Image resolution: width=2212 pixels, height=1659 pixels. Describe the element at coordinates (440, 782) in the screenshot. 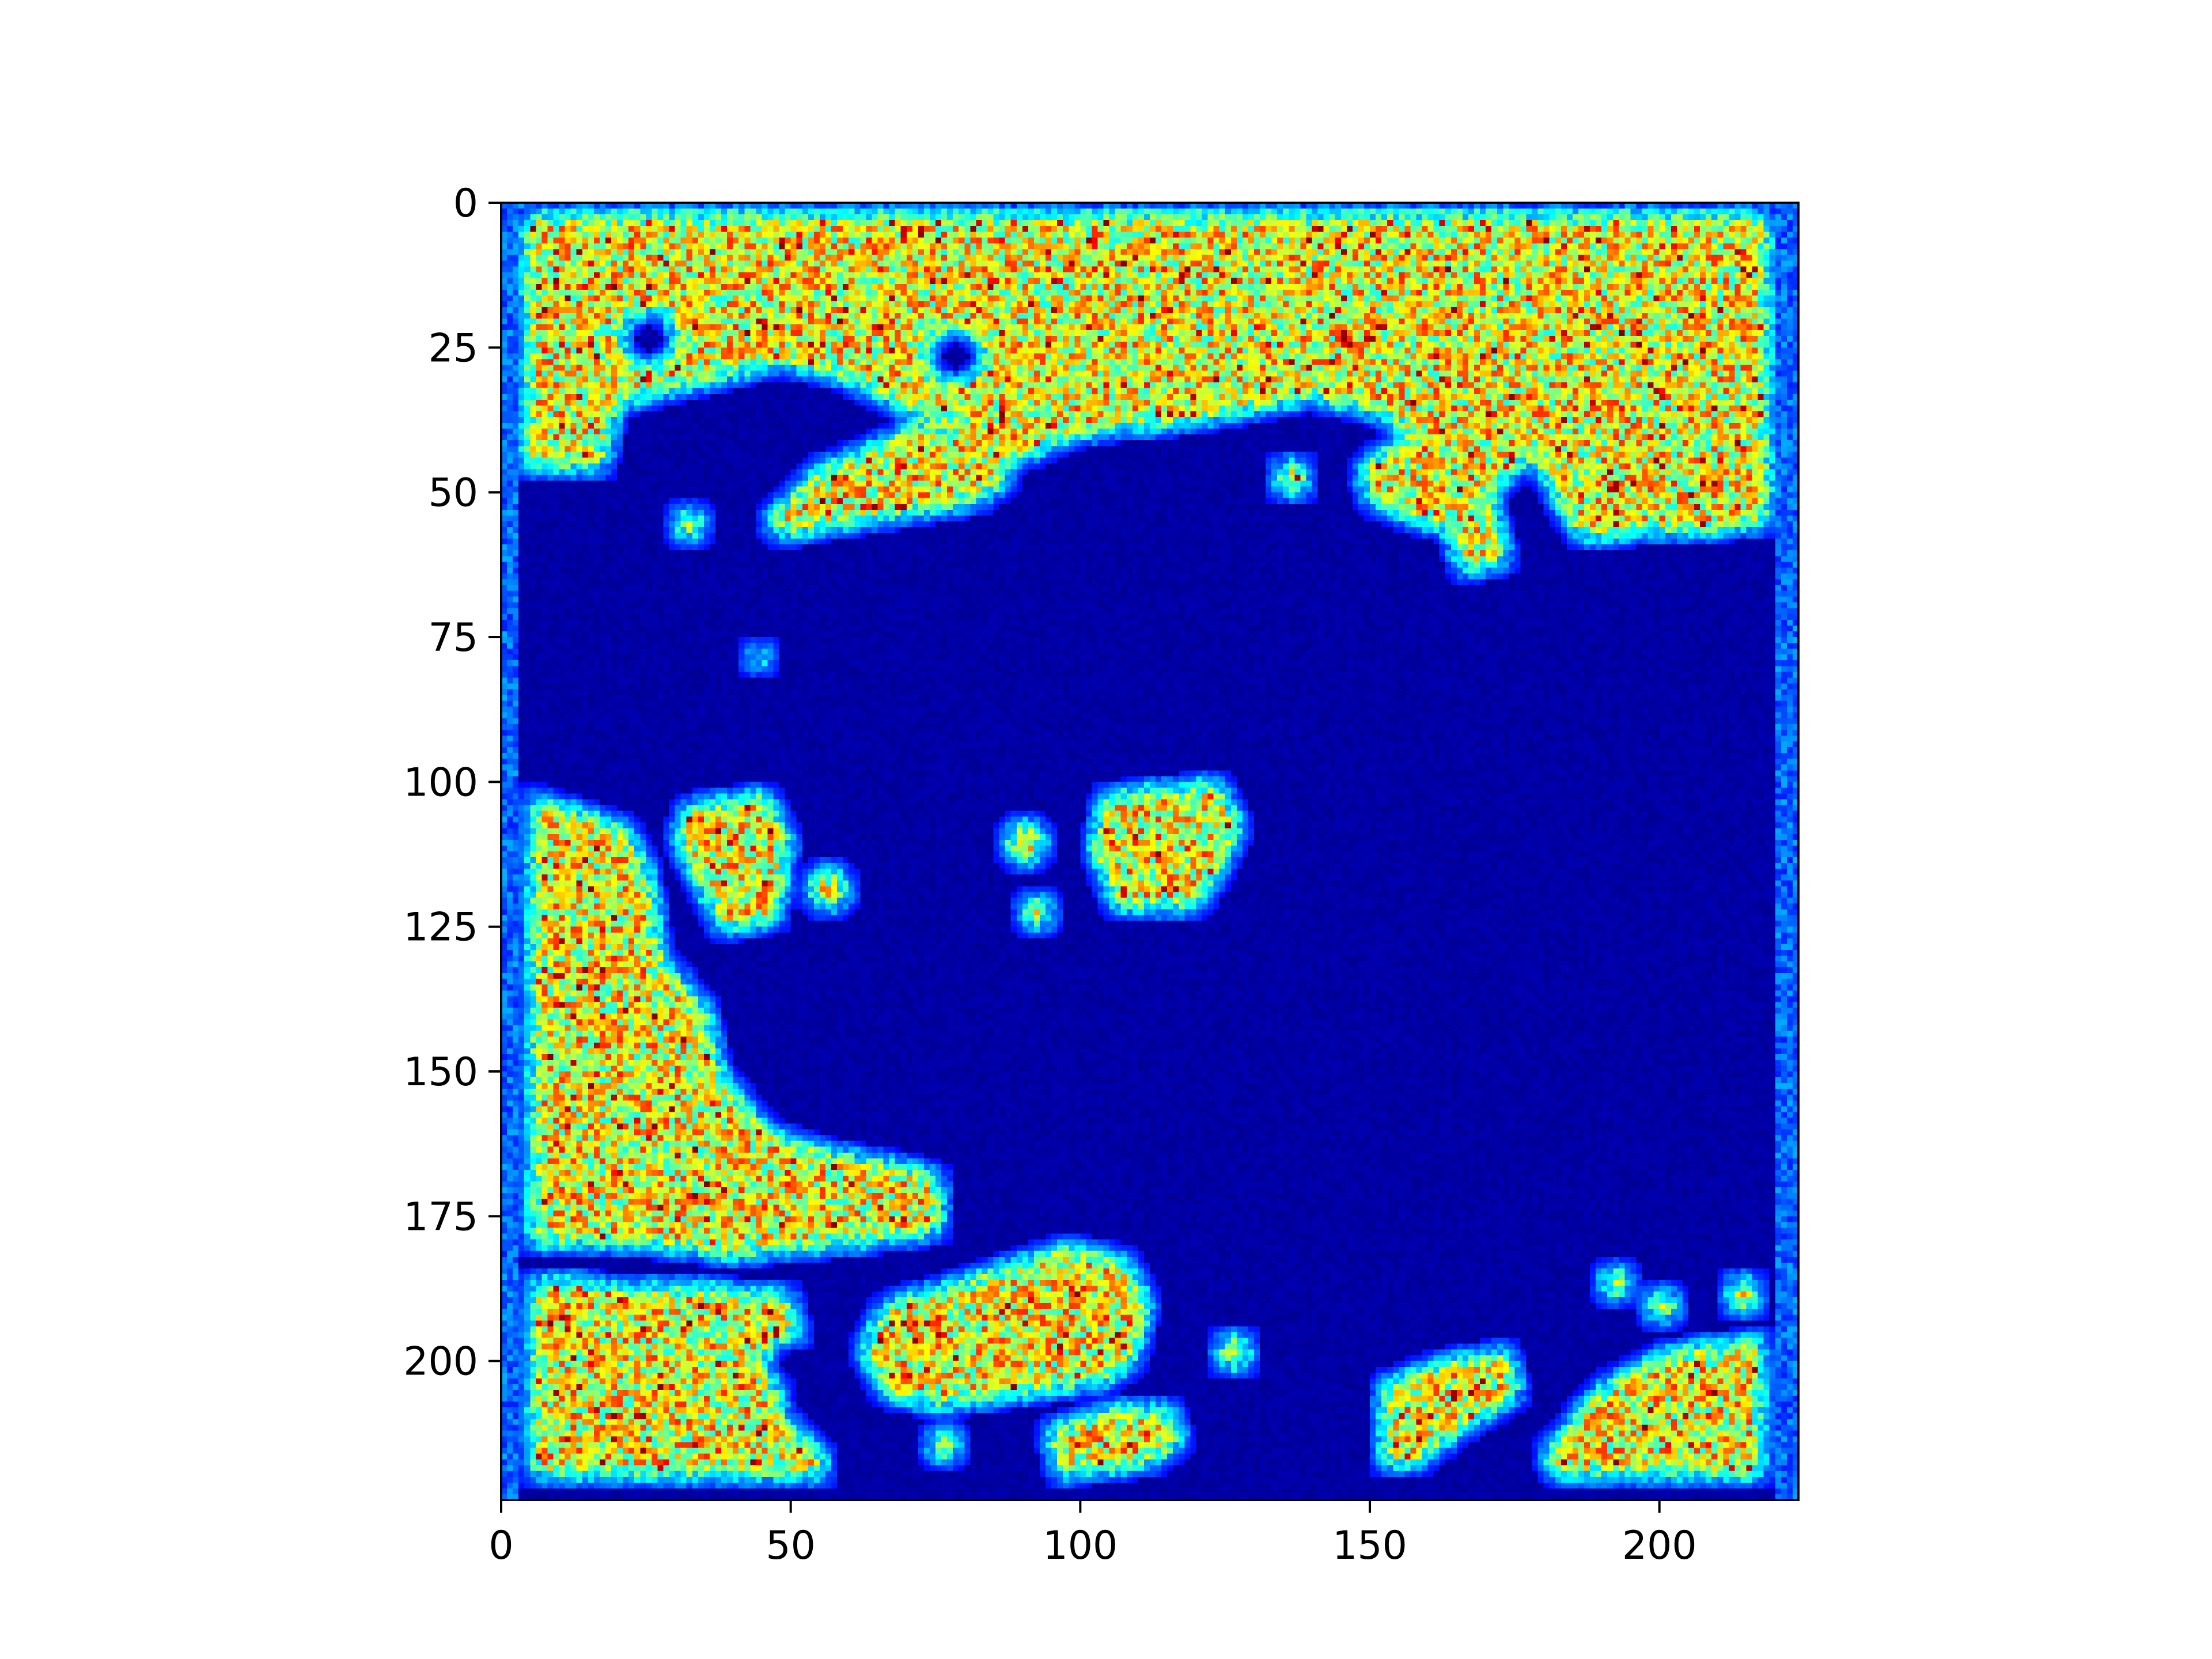

I see `y-tick-label: 100` at that location.